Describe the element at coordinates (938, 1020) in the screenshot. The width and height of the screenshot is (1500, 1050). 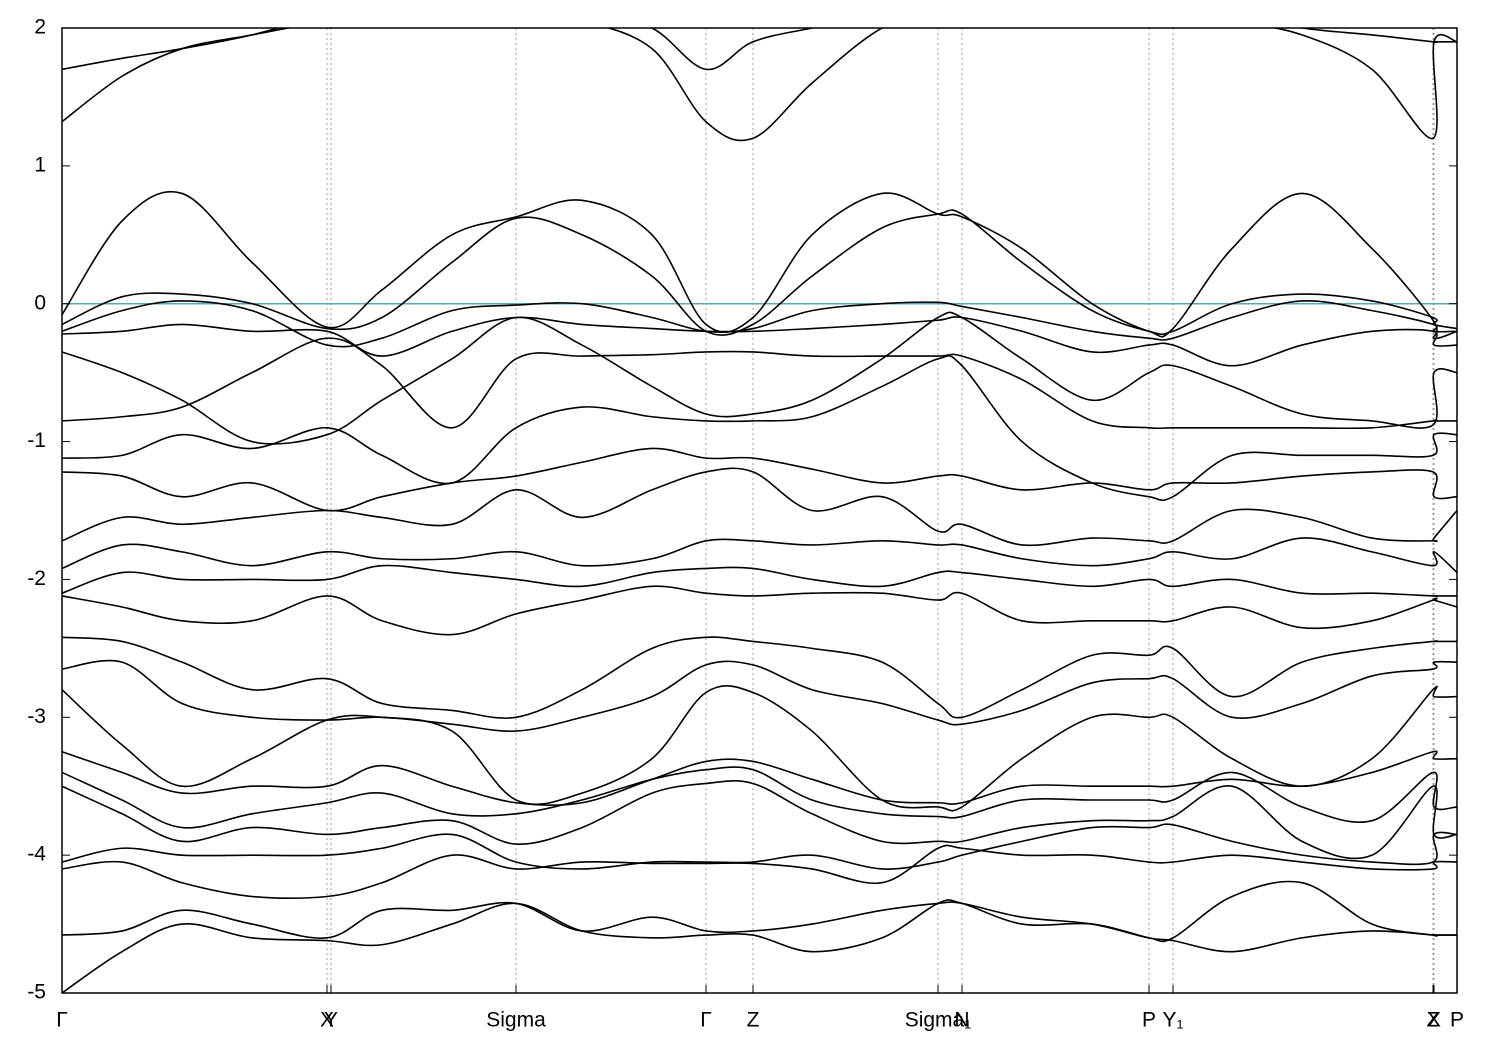
I see `x-tick-label: Sigma₁` at that location.